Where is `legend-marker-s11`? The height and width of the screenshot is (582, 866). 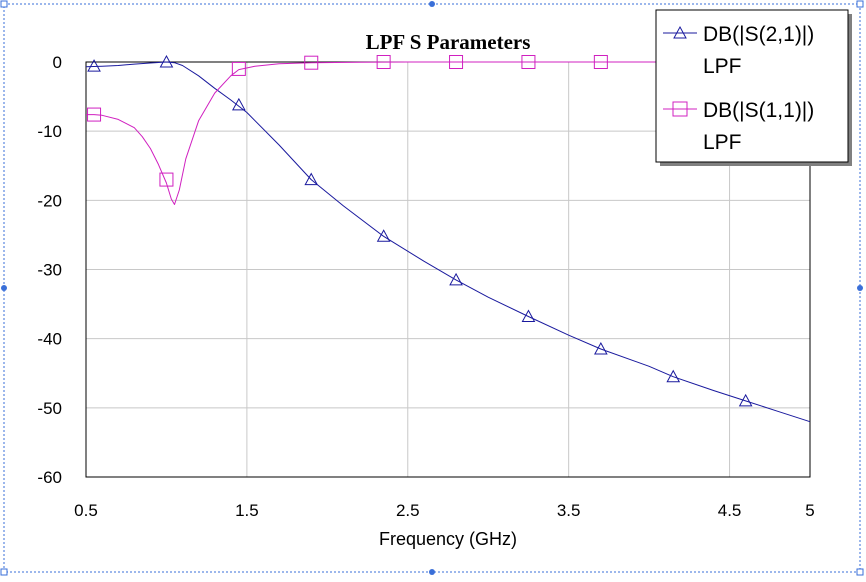
legend-marker-s11 is located at coordinates (680, 109).